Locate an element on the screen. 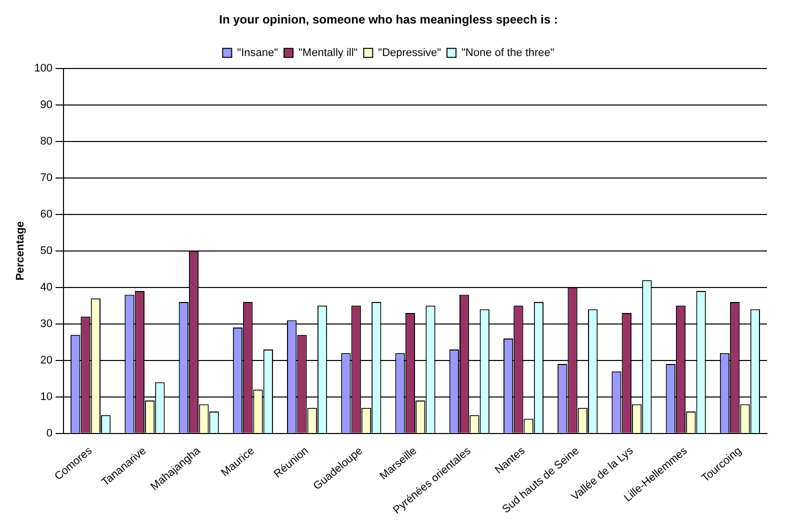 This screenshot has height=525, width=787. y-tick-label: 30 is located at coordinates (46, 324).